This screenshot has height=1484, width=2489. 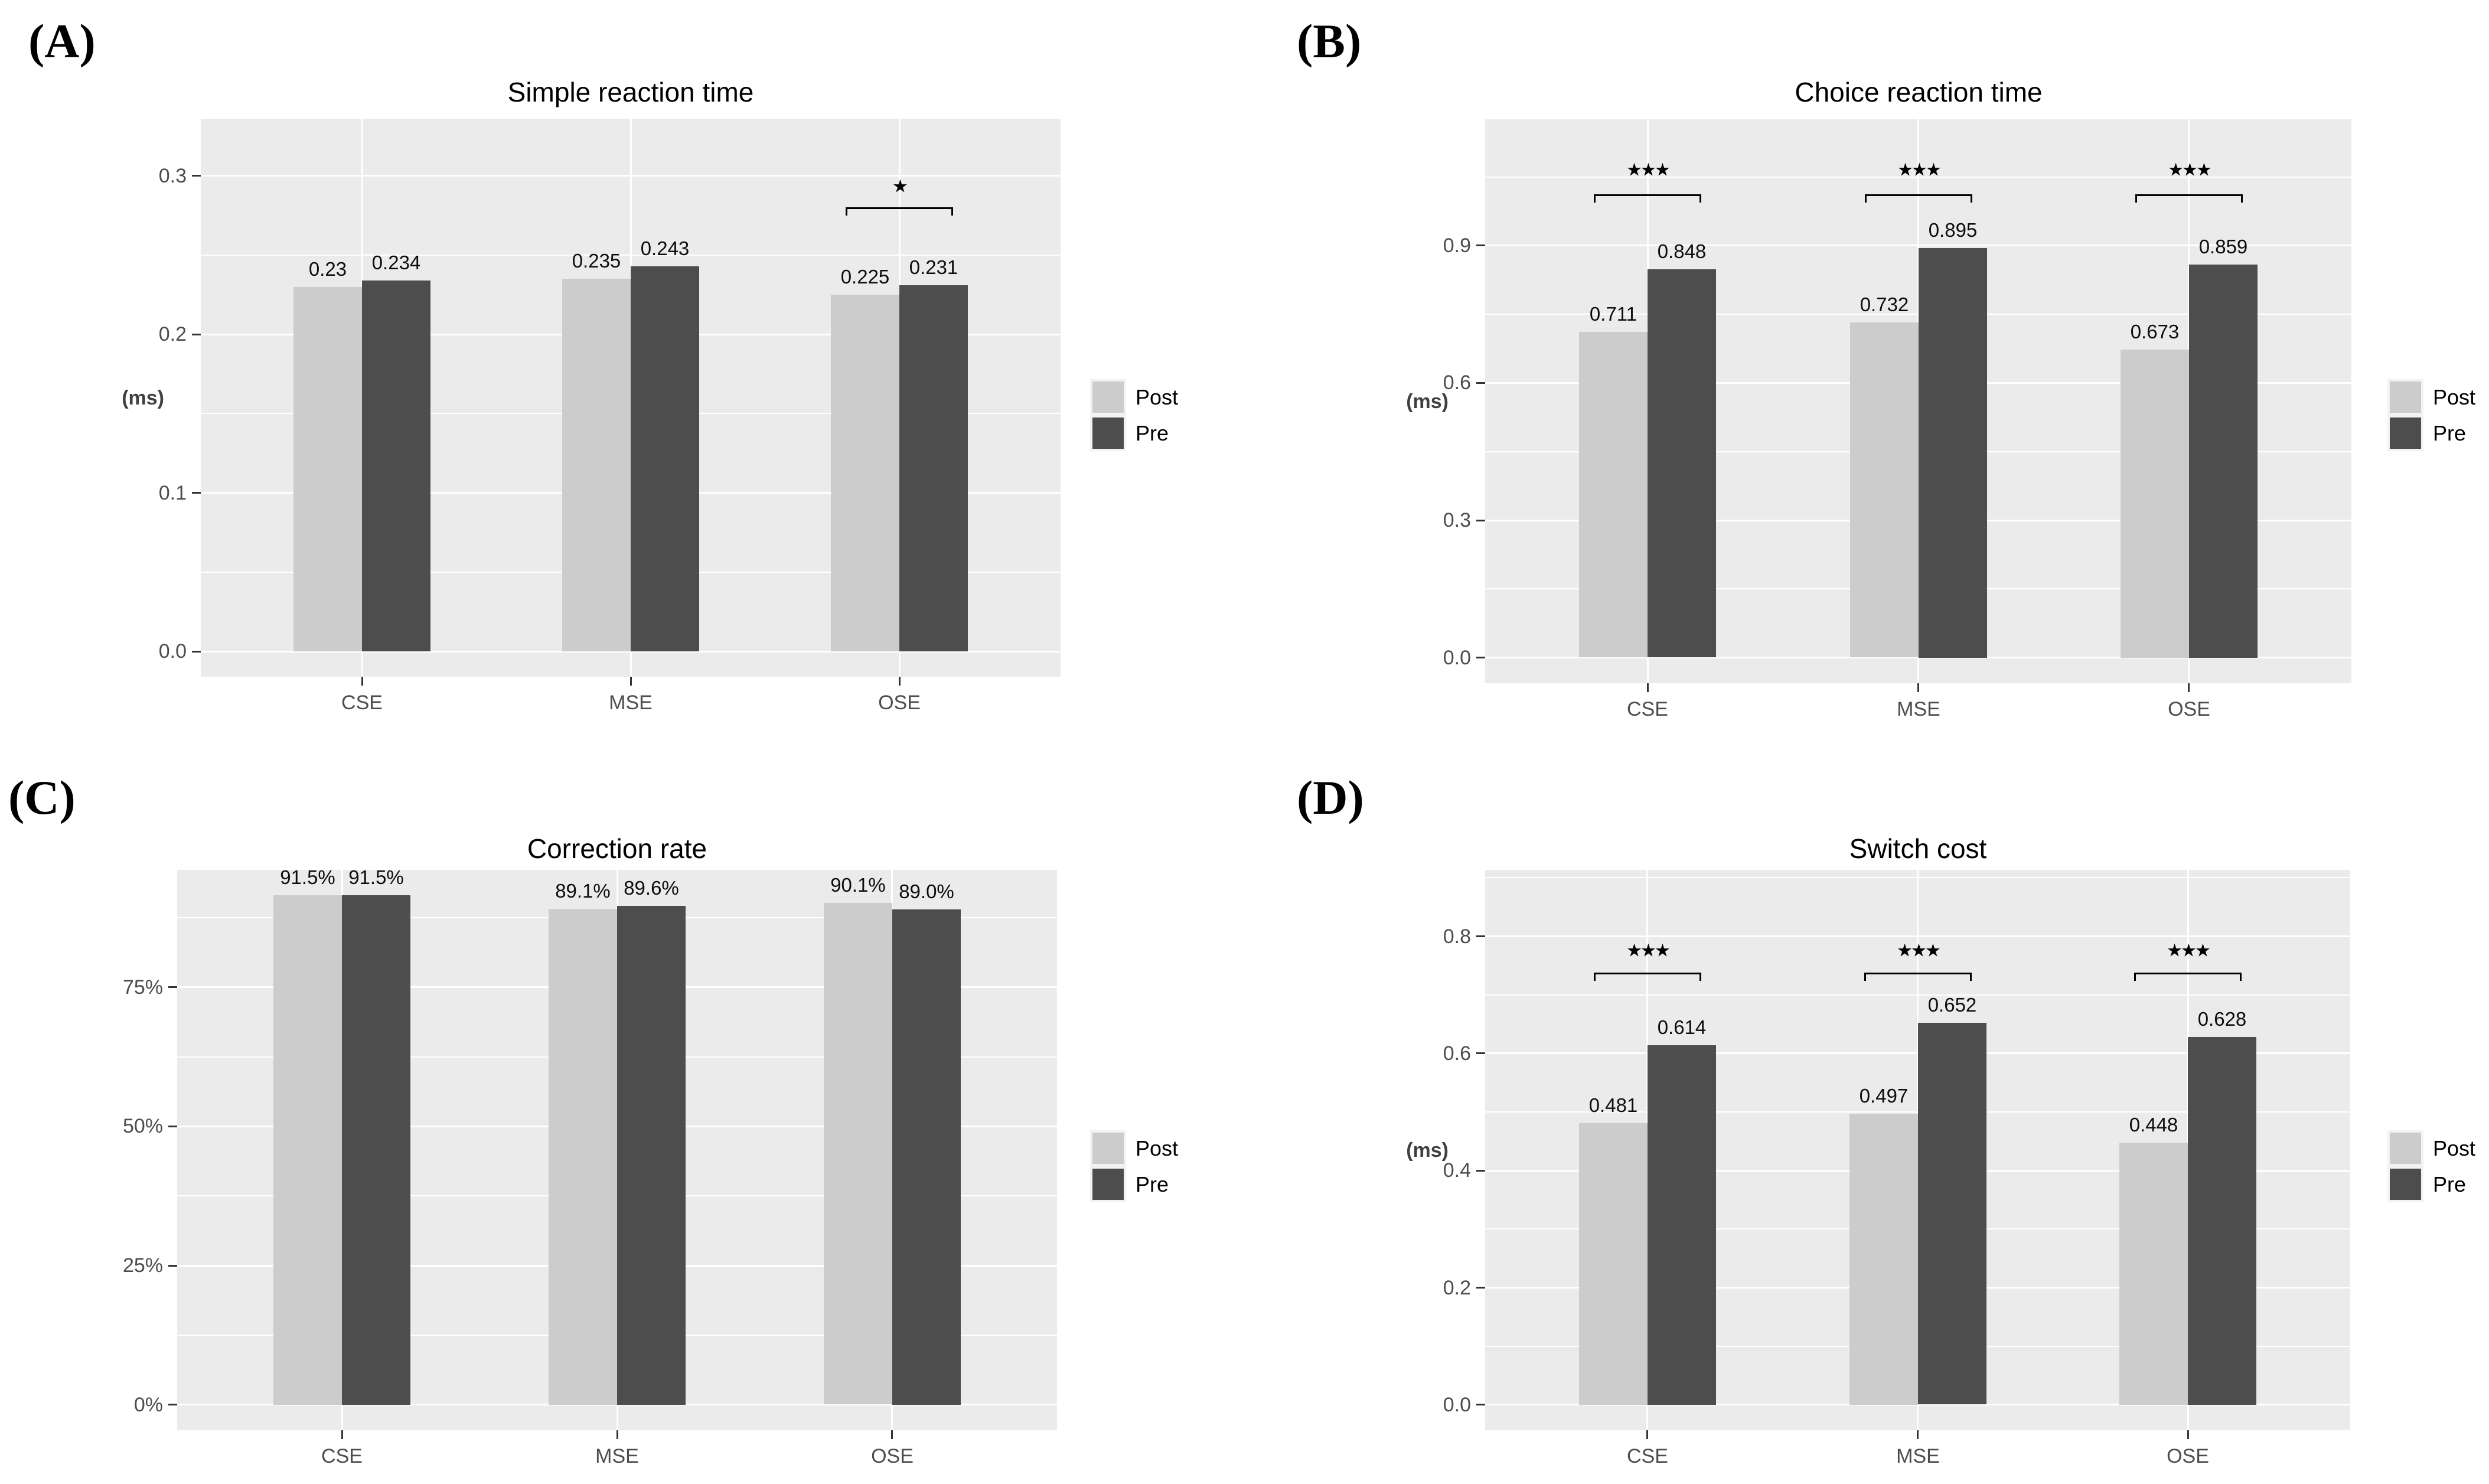 I want to click on panel-title: Switch cost, so click(x=1918, y=848).